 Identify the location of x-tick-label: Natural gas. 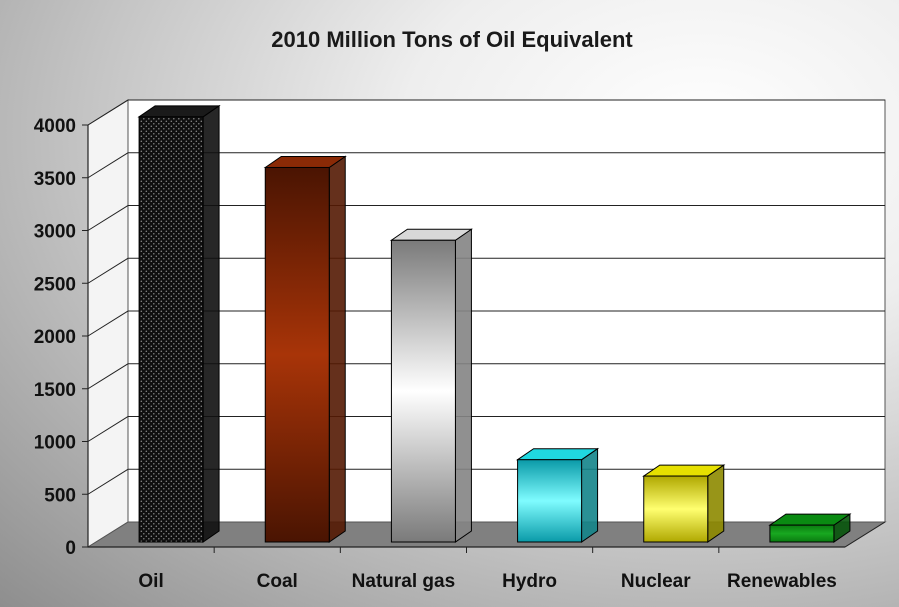
(403, 581).